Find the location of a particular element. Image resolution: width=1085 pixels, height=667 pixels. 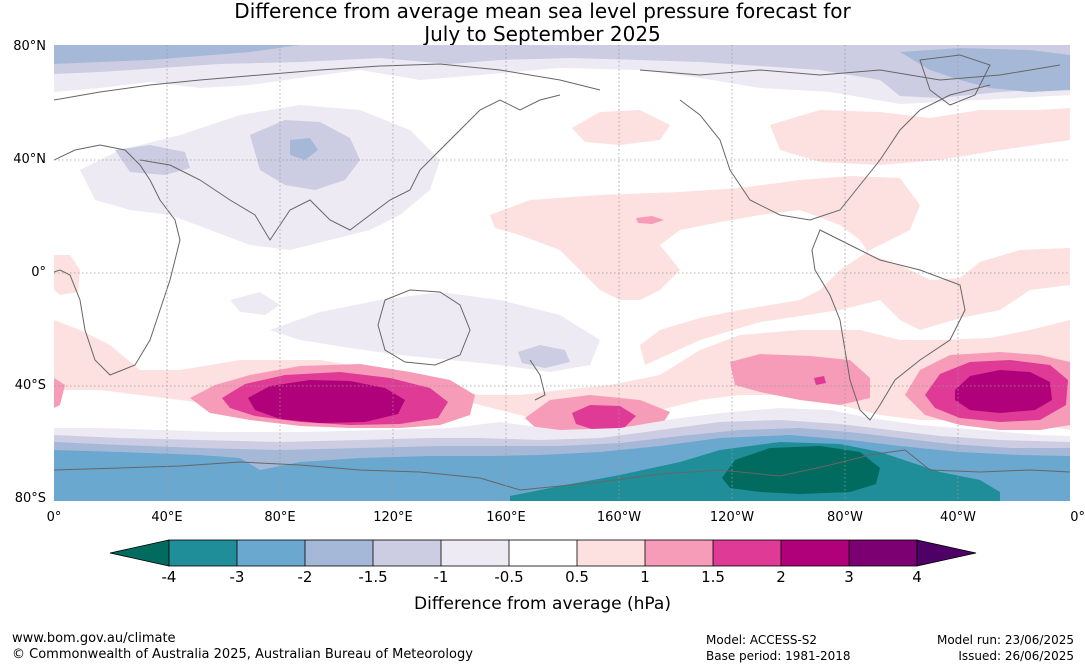

colorbar-tick: -3 is located at coordinates (237, 577).